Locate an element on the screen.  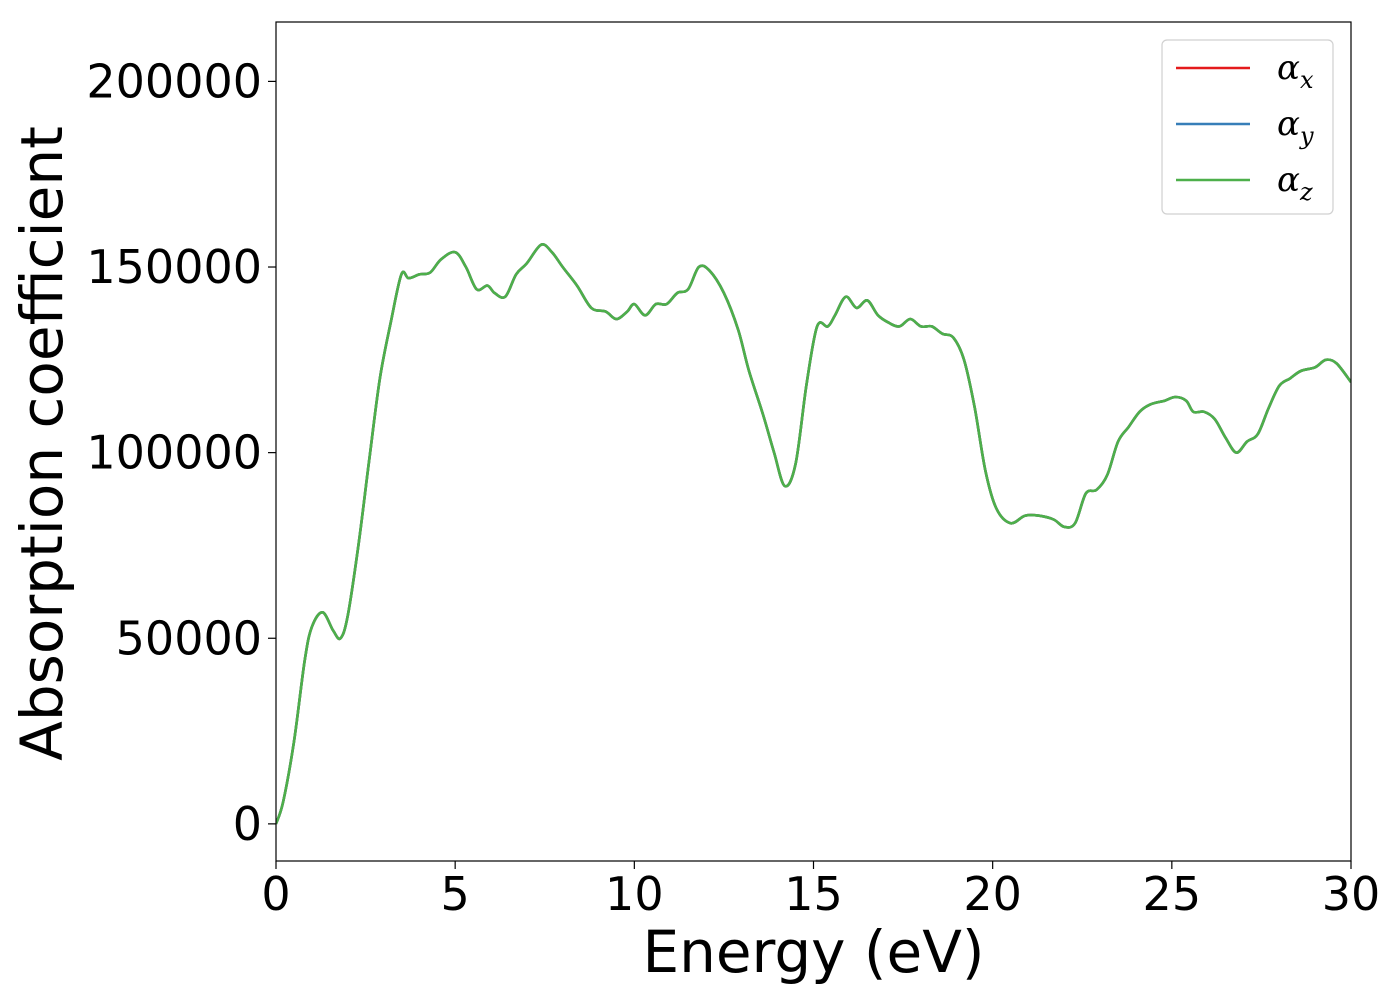
y-tick-label: 200000 is located at coordinates (174, 81).